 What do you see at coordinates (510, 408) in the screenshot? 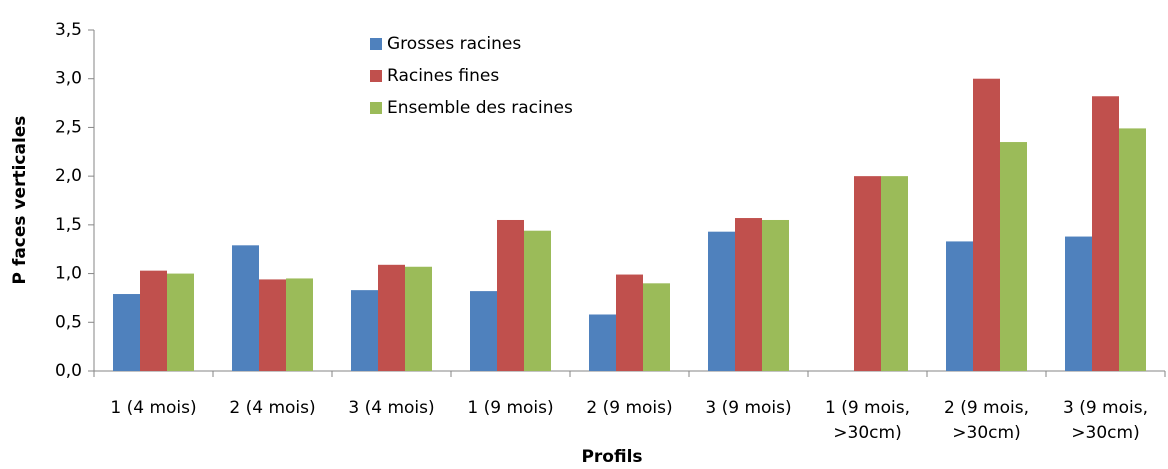
I see `x-tick-label: 1 (9 mois)` at bounding box center [510, 408].